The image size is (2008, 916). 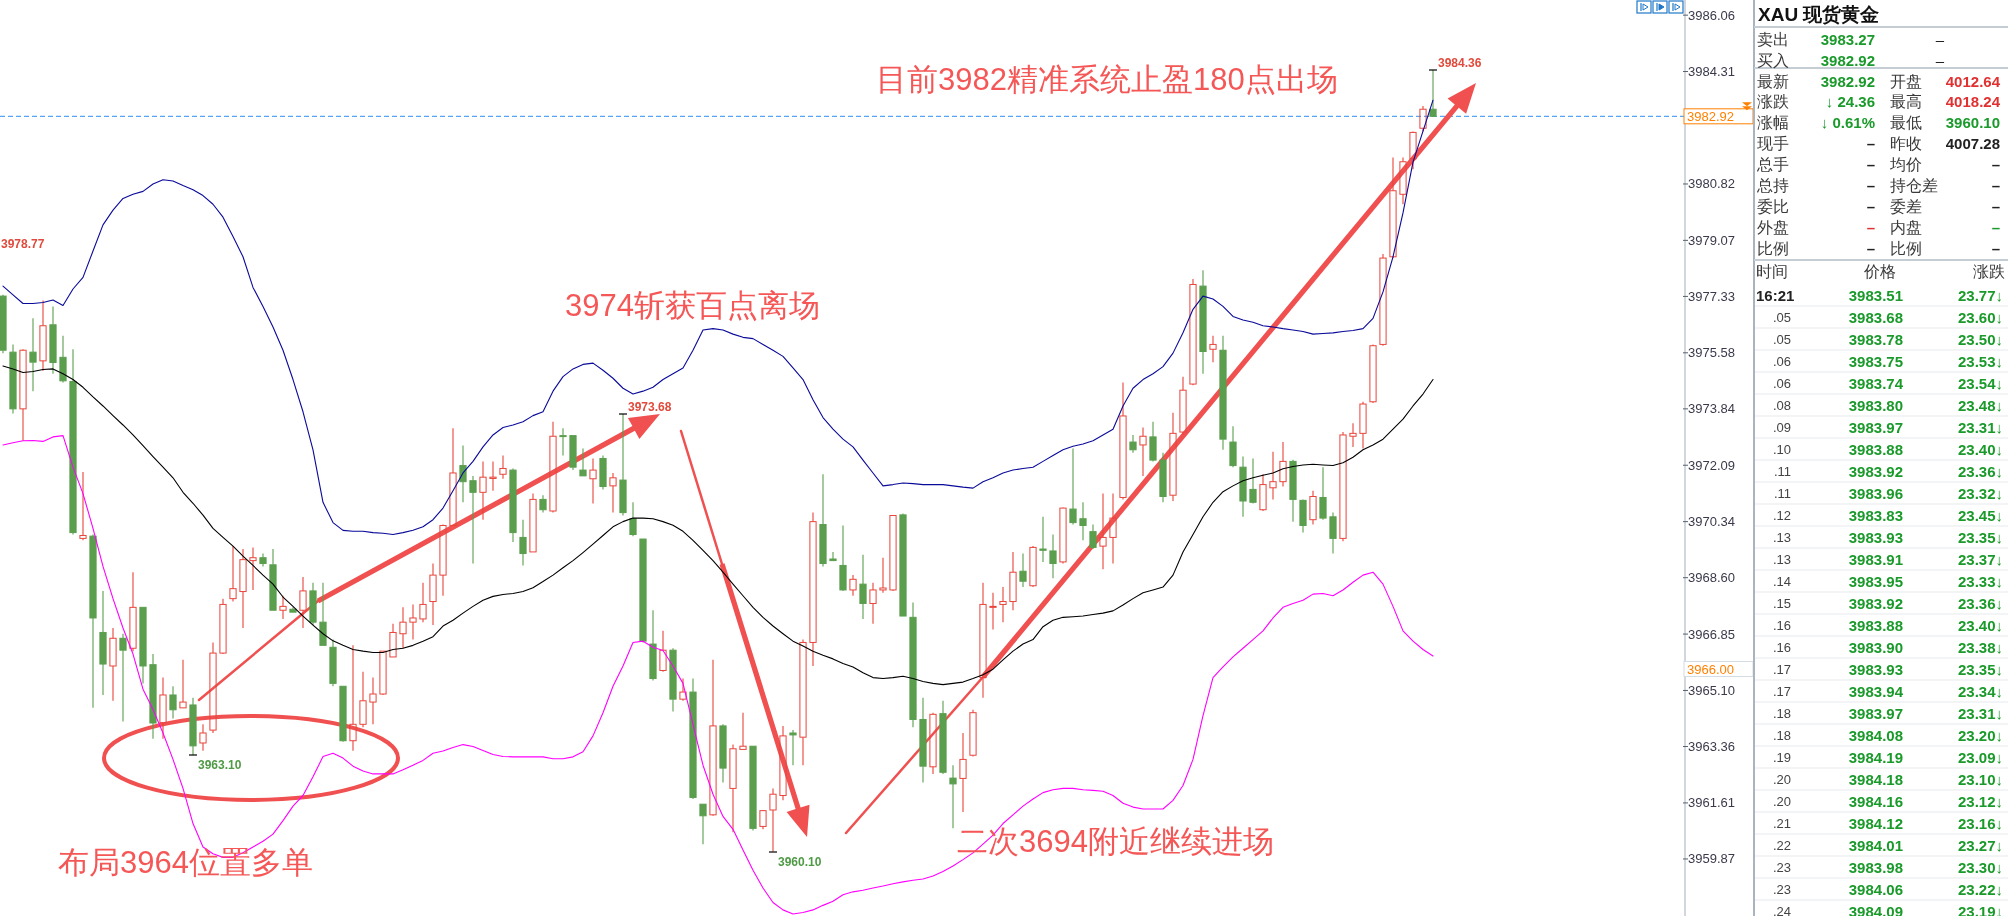 What do you see at coordinates (1711, 803) in the screenshot?
I see `y-tick-label: 3961.61` at bounding box center [1711, 803].